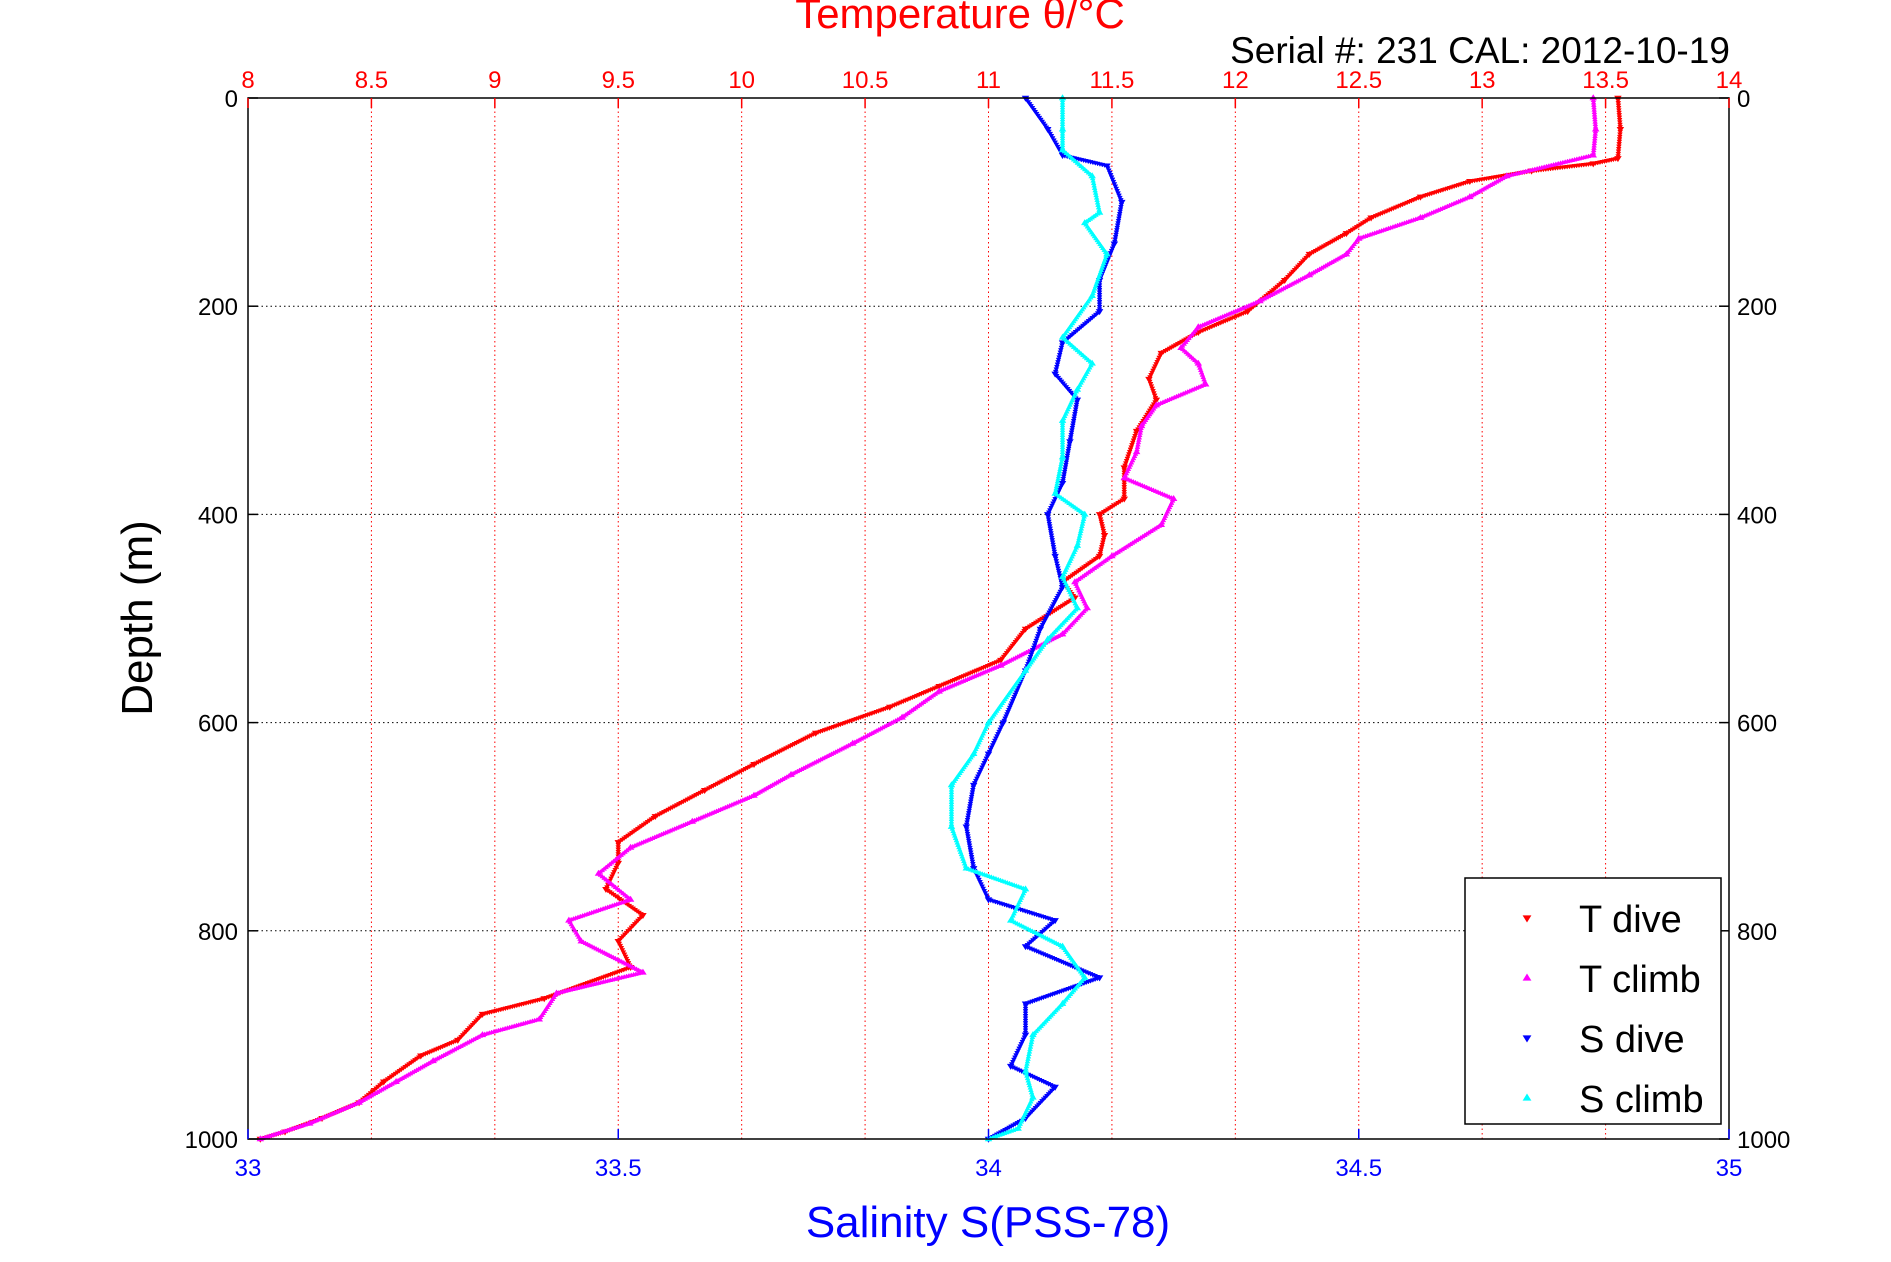 This screenshot has width=1891, height=1262. I want to click on temperature-tick-label: 9, so click(494, 80).